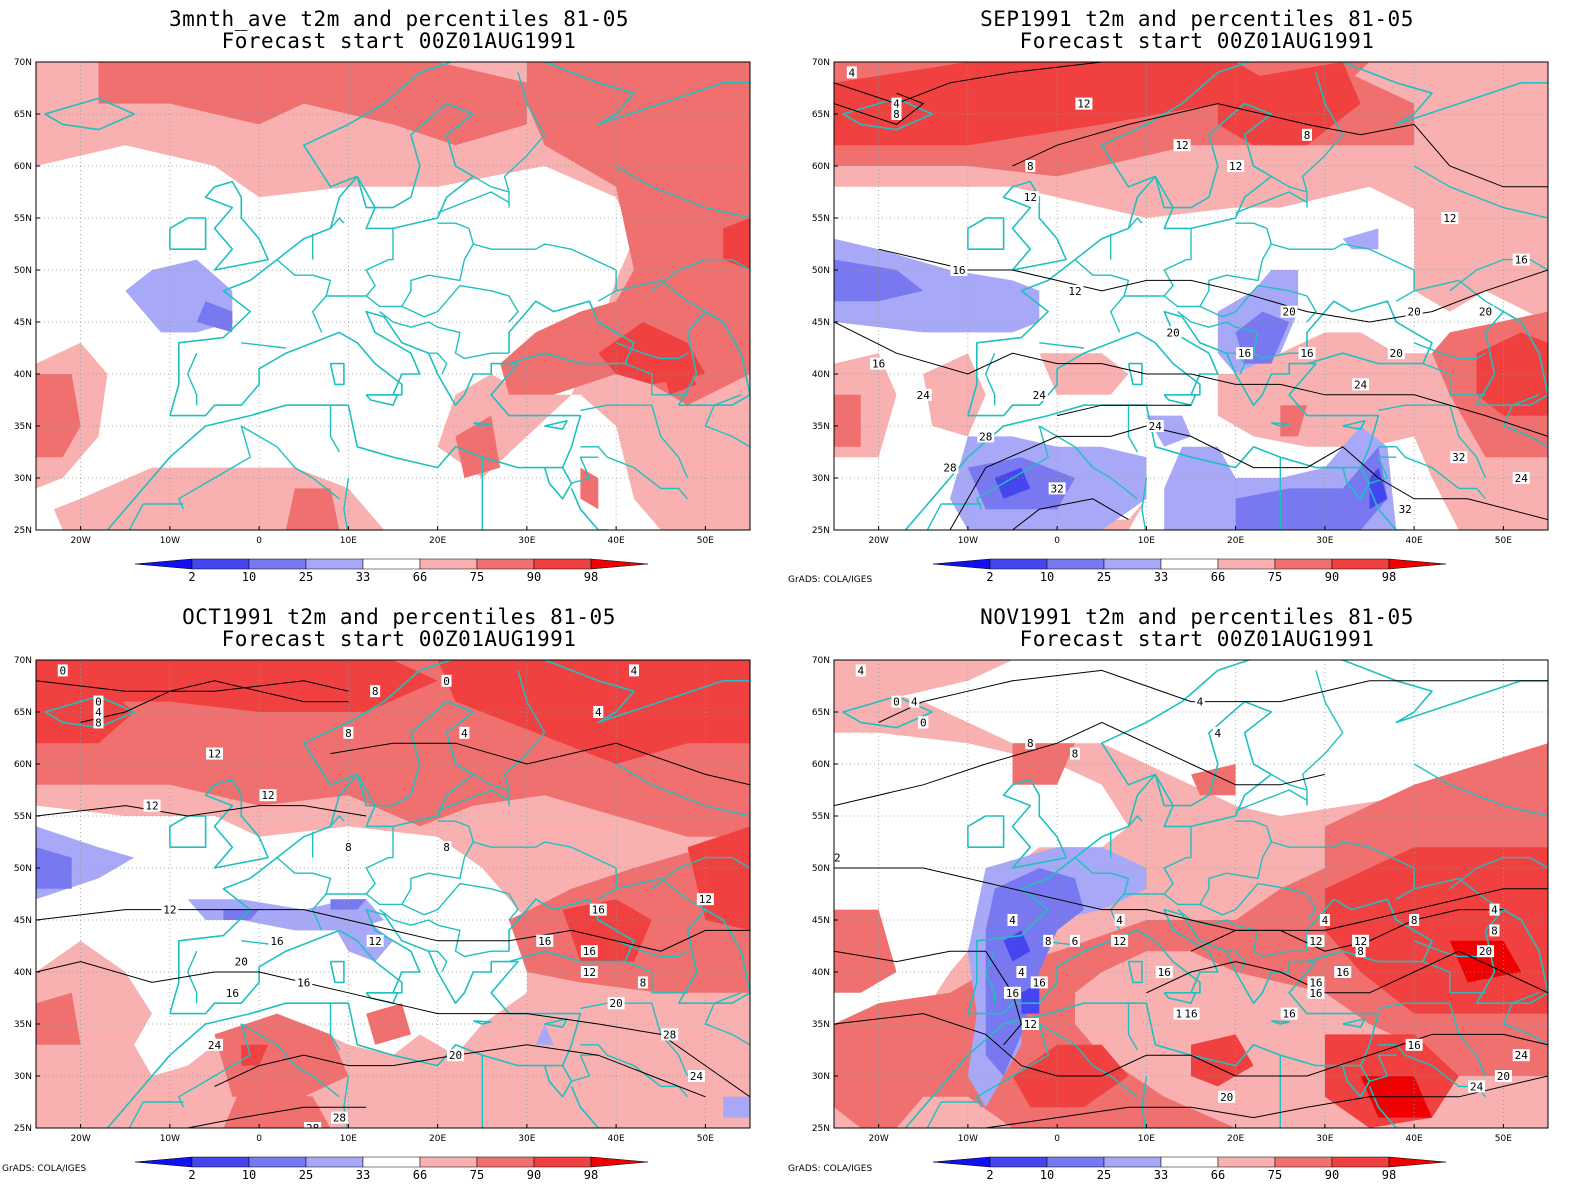  I want to click on lon-tick-label: 10E, so click(1146, 1139).